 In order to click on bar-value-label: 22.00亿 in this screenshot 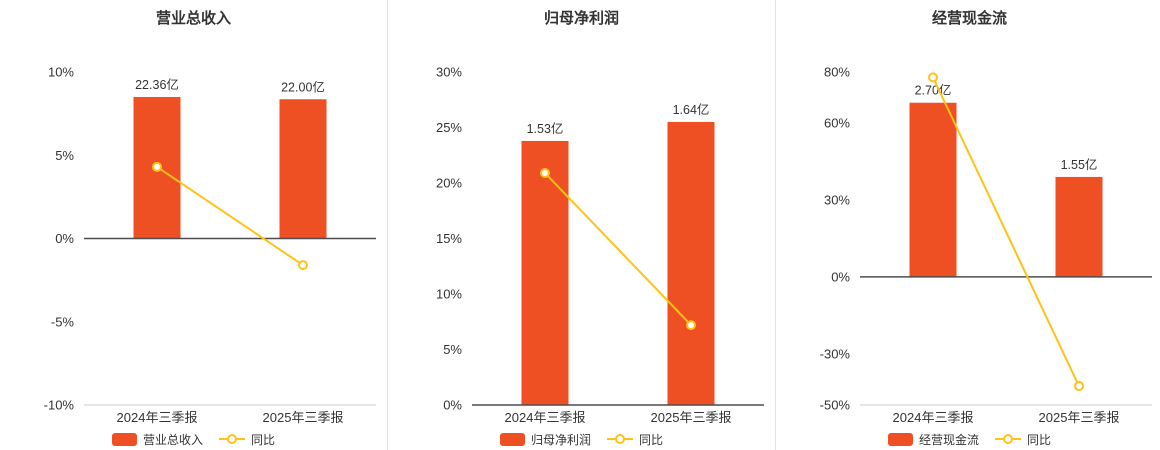, I will do `click(303, 86)`.